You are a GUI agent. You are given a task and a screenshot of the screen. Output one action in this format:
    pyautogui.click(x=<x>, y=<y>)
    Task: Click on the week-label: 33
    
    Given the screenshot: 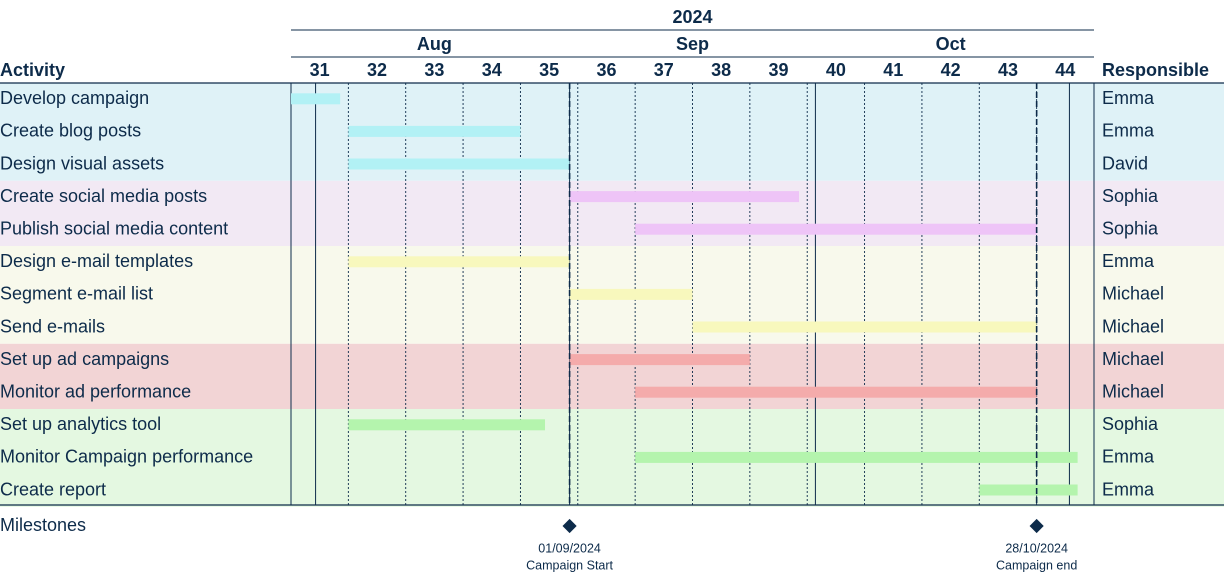 What is the action you would take?
    pyautogui.click(x=434, y=70)
    